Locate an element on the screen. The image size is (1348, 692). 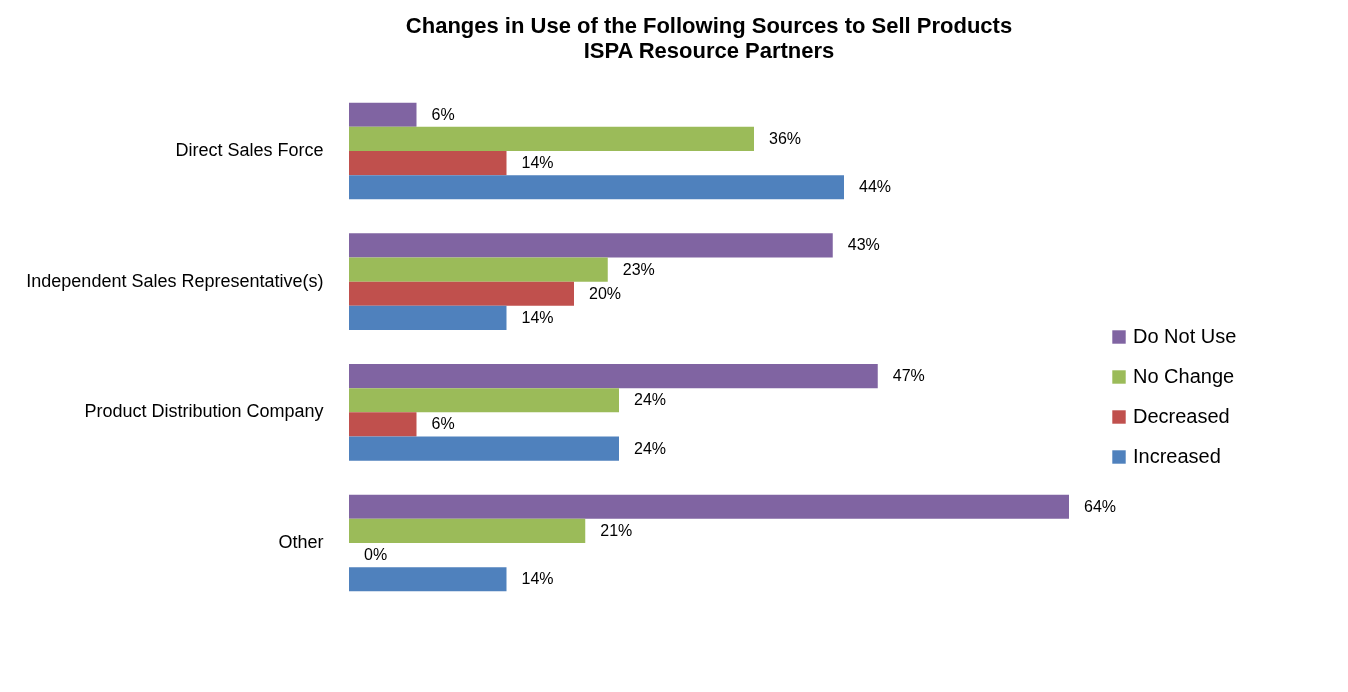
data-label: 47% is located at coordinates (908, 376).